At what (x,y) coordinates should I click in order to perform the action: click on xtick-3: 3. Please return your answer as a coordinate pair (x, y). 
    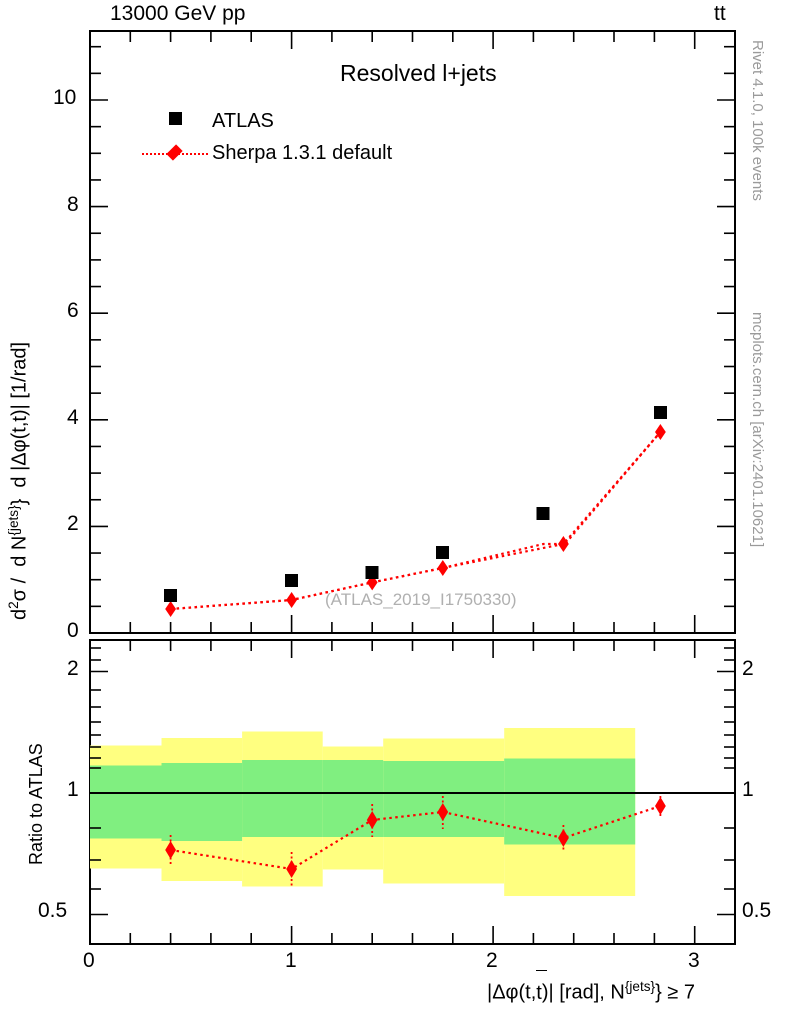
    Looking at the image, I should click on (694, 960).